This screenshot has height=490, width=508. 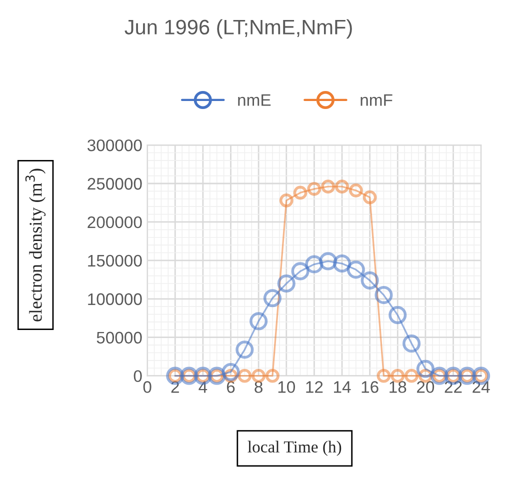 I want to click on y-tick-label: 150000, so click(x=115, y=260).